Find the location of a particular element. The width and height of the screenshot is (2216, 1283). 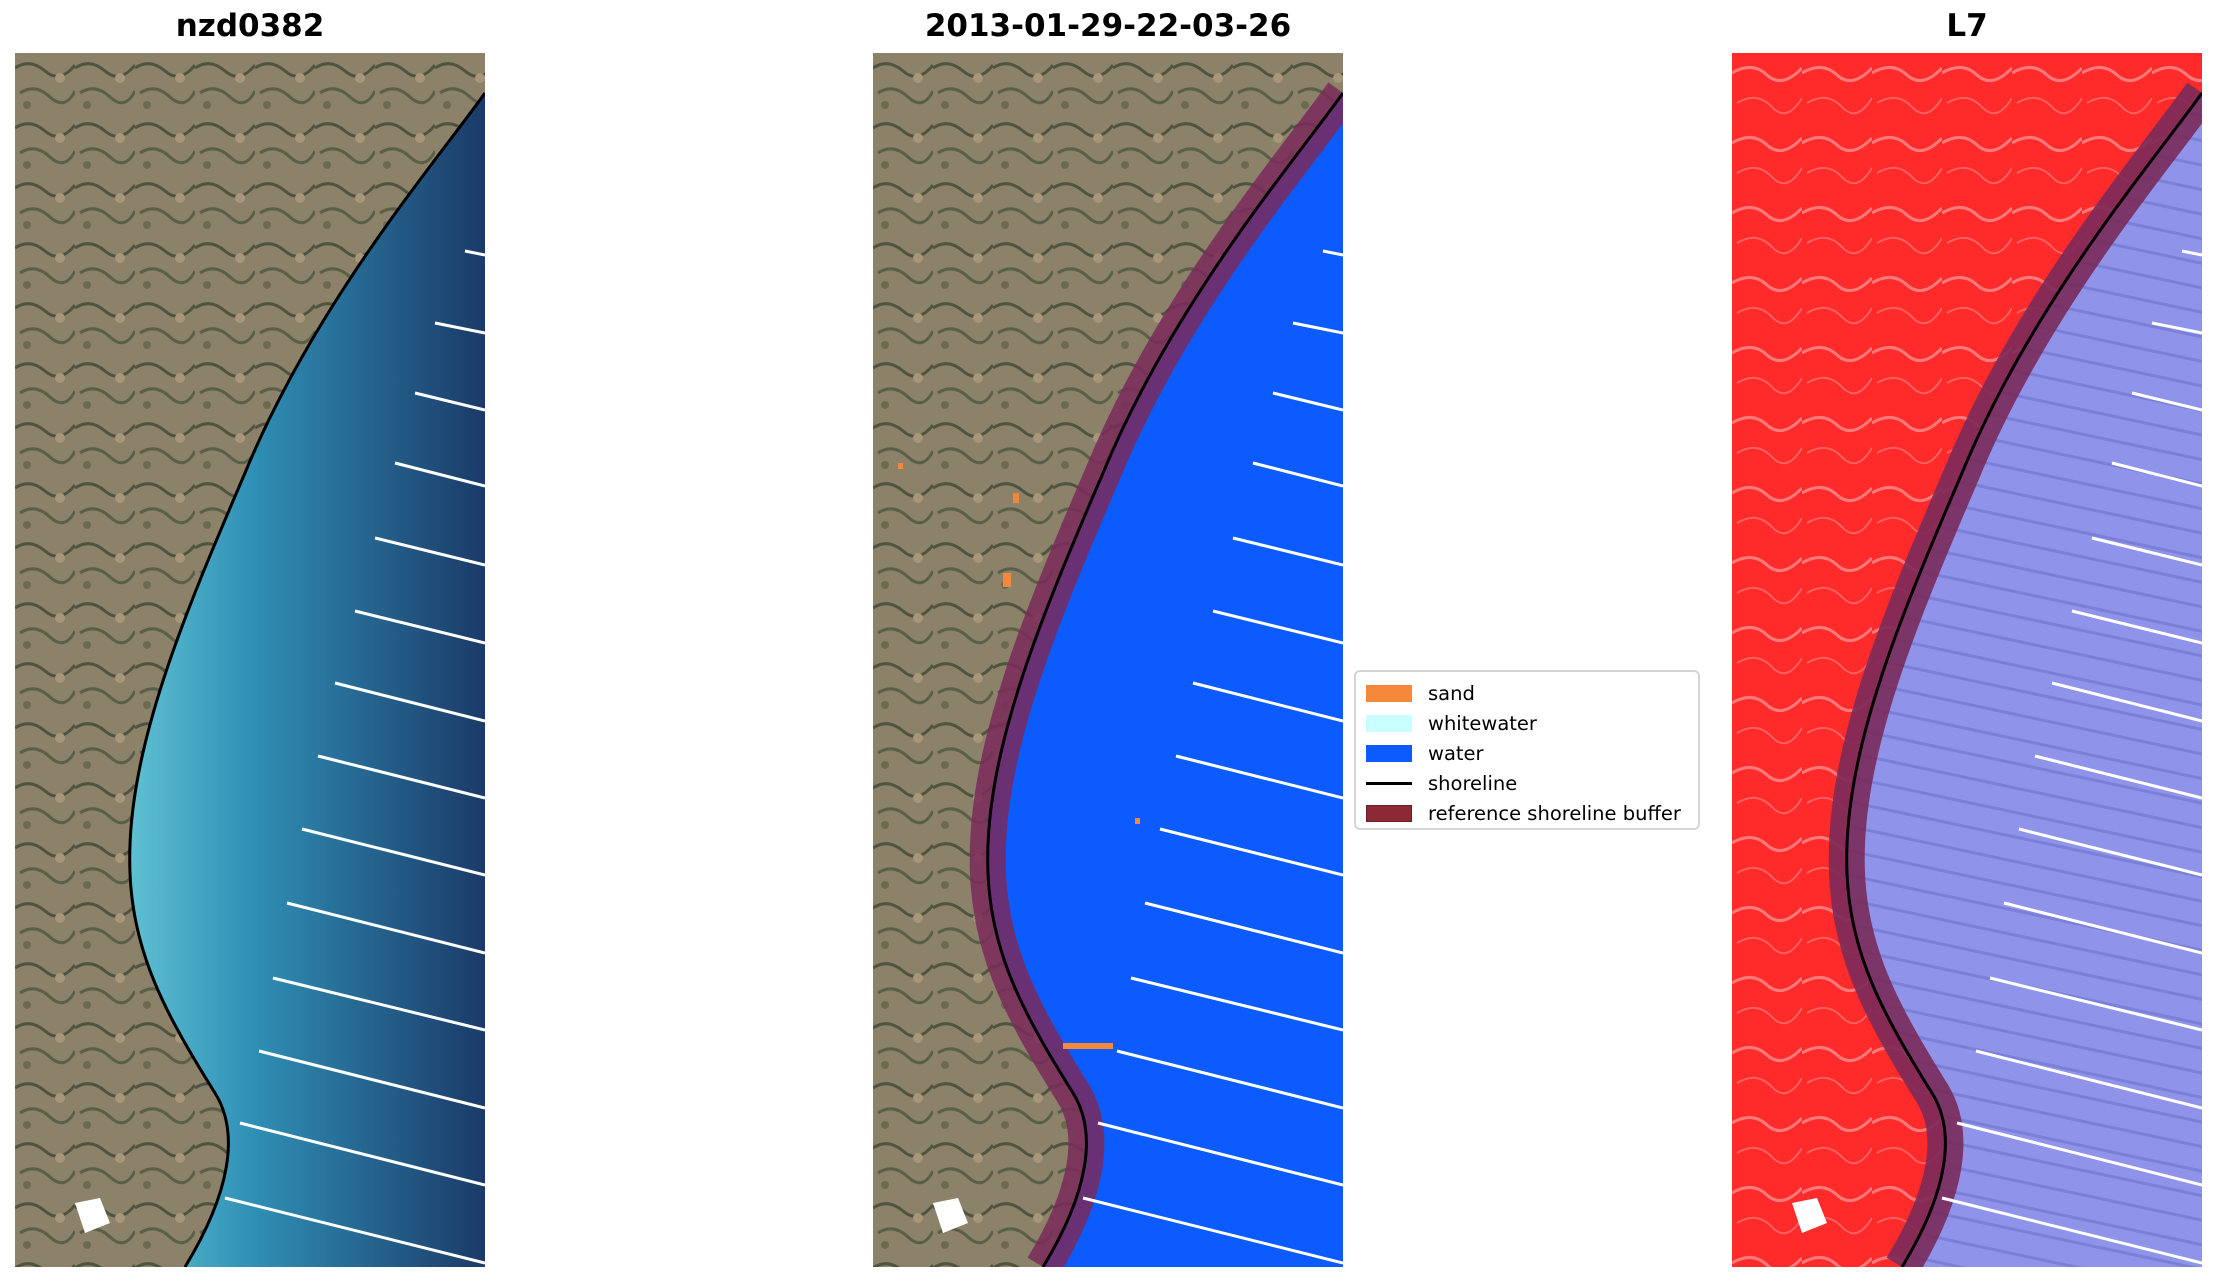

water-area is located at coordinates (2024, 680).